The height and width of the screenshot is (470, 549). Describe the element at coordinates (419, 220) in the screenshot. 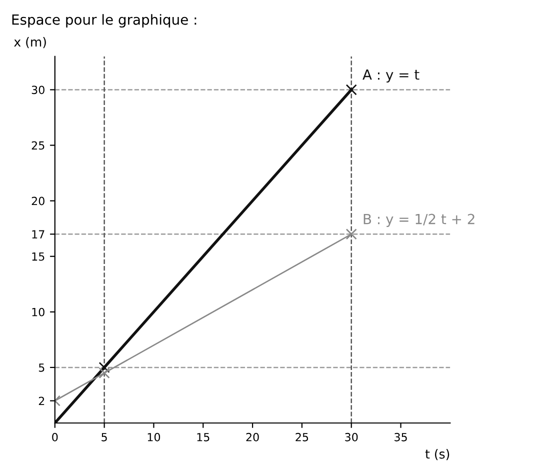

I see `series-label: B : y = 1/2 t + 2` at that location.